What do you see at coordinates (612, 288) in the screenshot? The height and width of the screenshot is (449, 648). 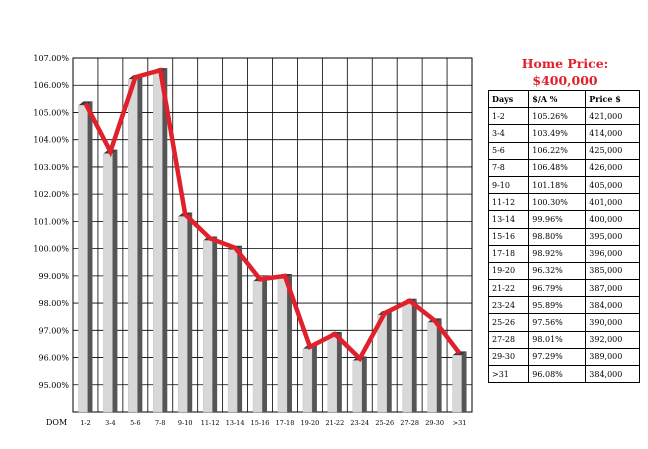 I see `price-cell: 387,000` at bounding box center [612, 288].